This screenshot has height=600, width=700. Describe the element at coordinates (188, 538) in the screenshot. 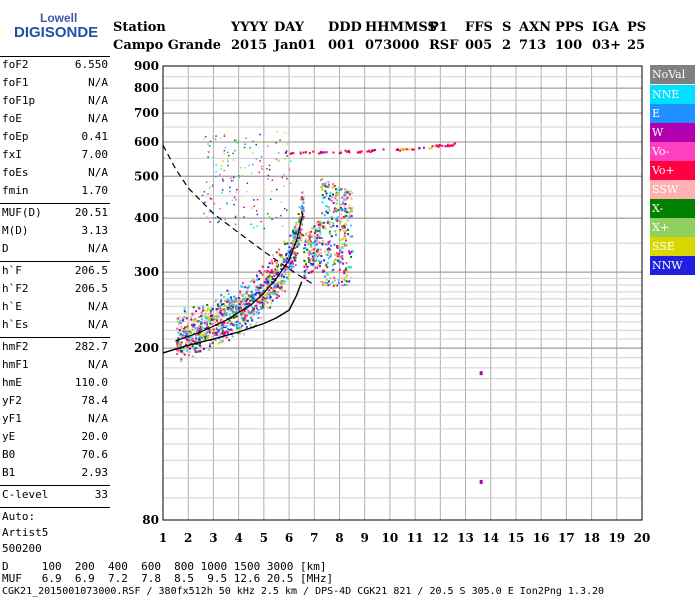

I see `x-tick-label: 2` at that location.